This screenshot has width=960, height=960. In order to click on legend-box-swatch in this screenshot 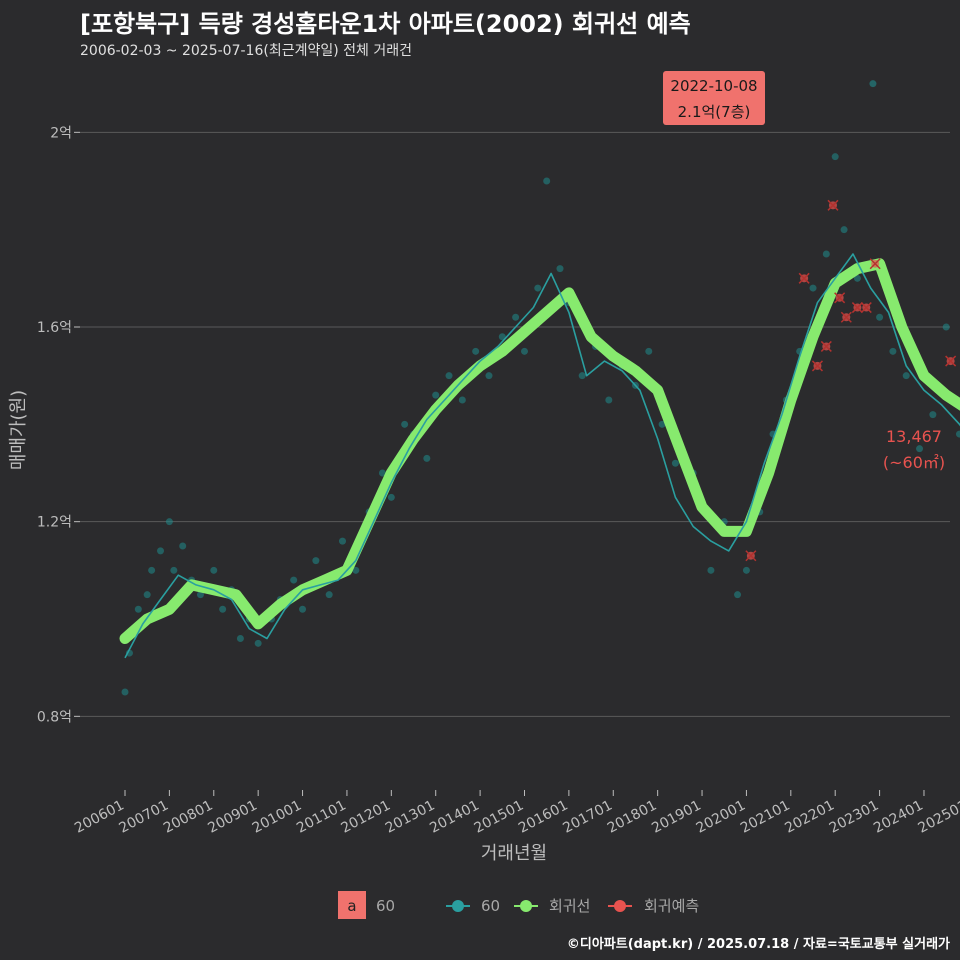, I will do `click(352, 905)`.